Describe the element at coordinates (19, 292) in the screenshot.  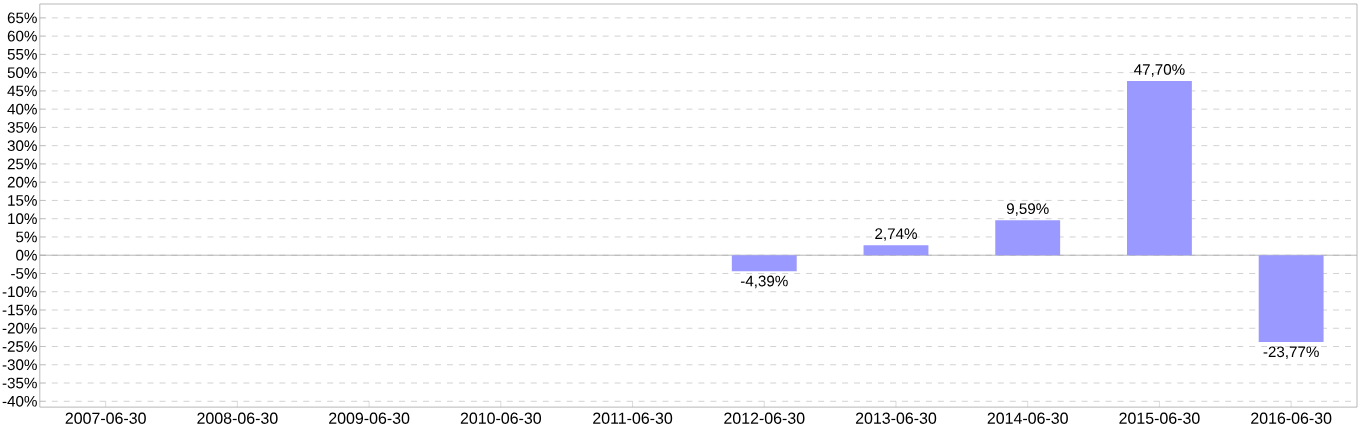
I see `y-tick-label: -10%` at that location.